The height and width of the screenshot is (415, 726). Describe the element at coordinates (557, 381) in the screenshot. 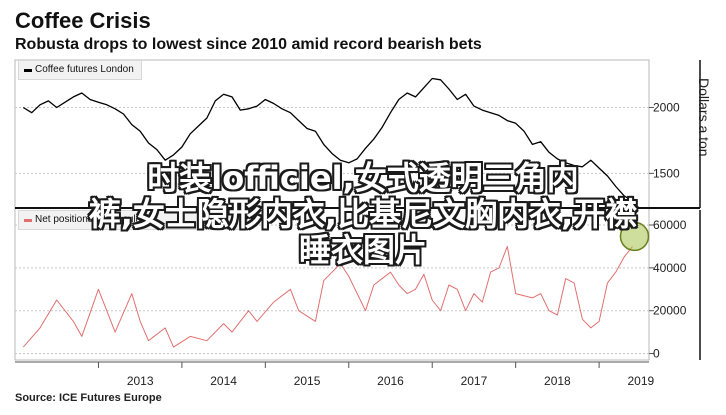

I see `x-tick-label-2018: 2018` at that location.